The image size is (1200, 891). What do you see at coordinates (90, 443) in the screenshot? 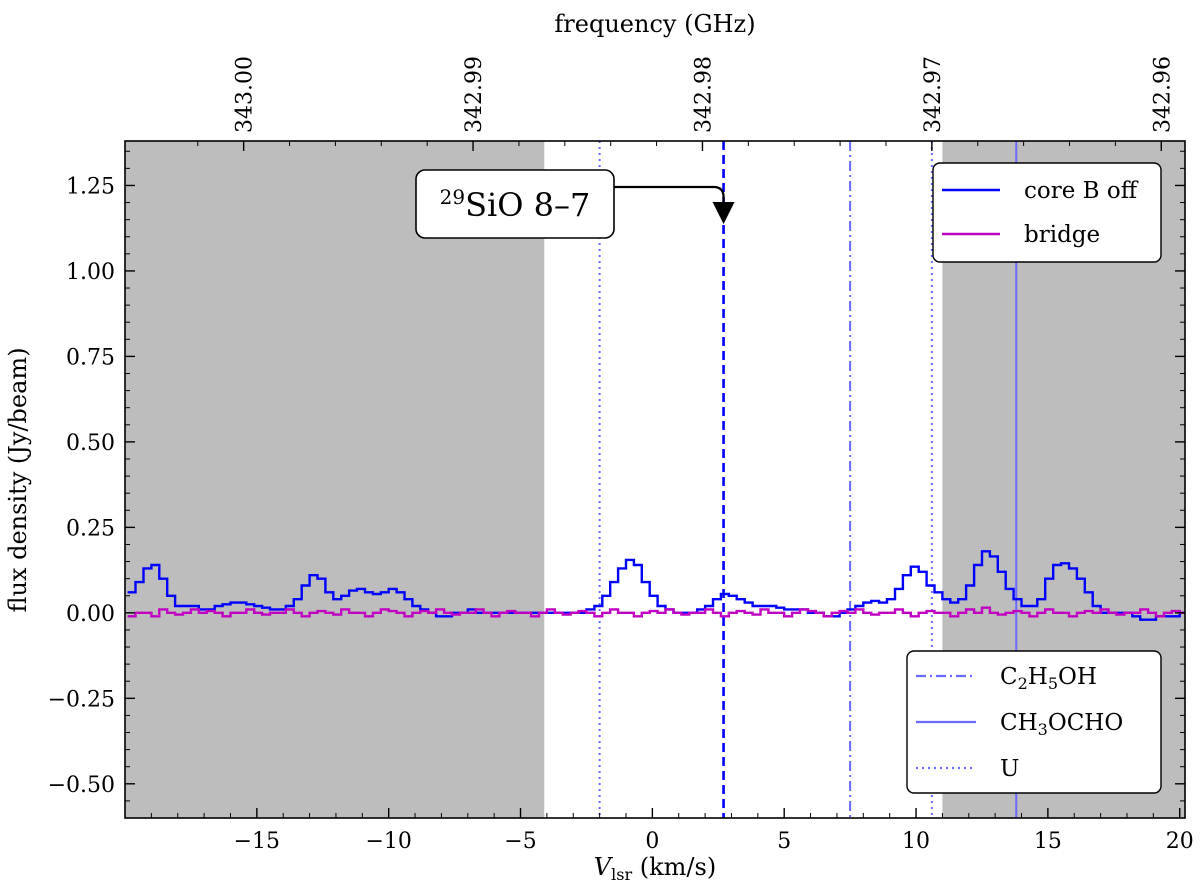
I see `y-tick-label: 0.50` at bounding box center [90, 443].